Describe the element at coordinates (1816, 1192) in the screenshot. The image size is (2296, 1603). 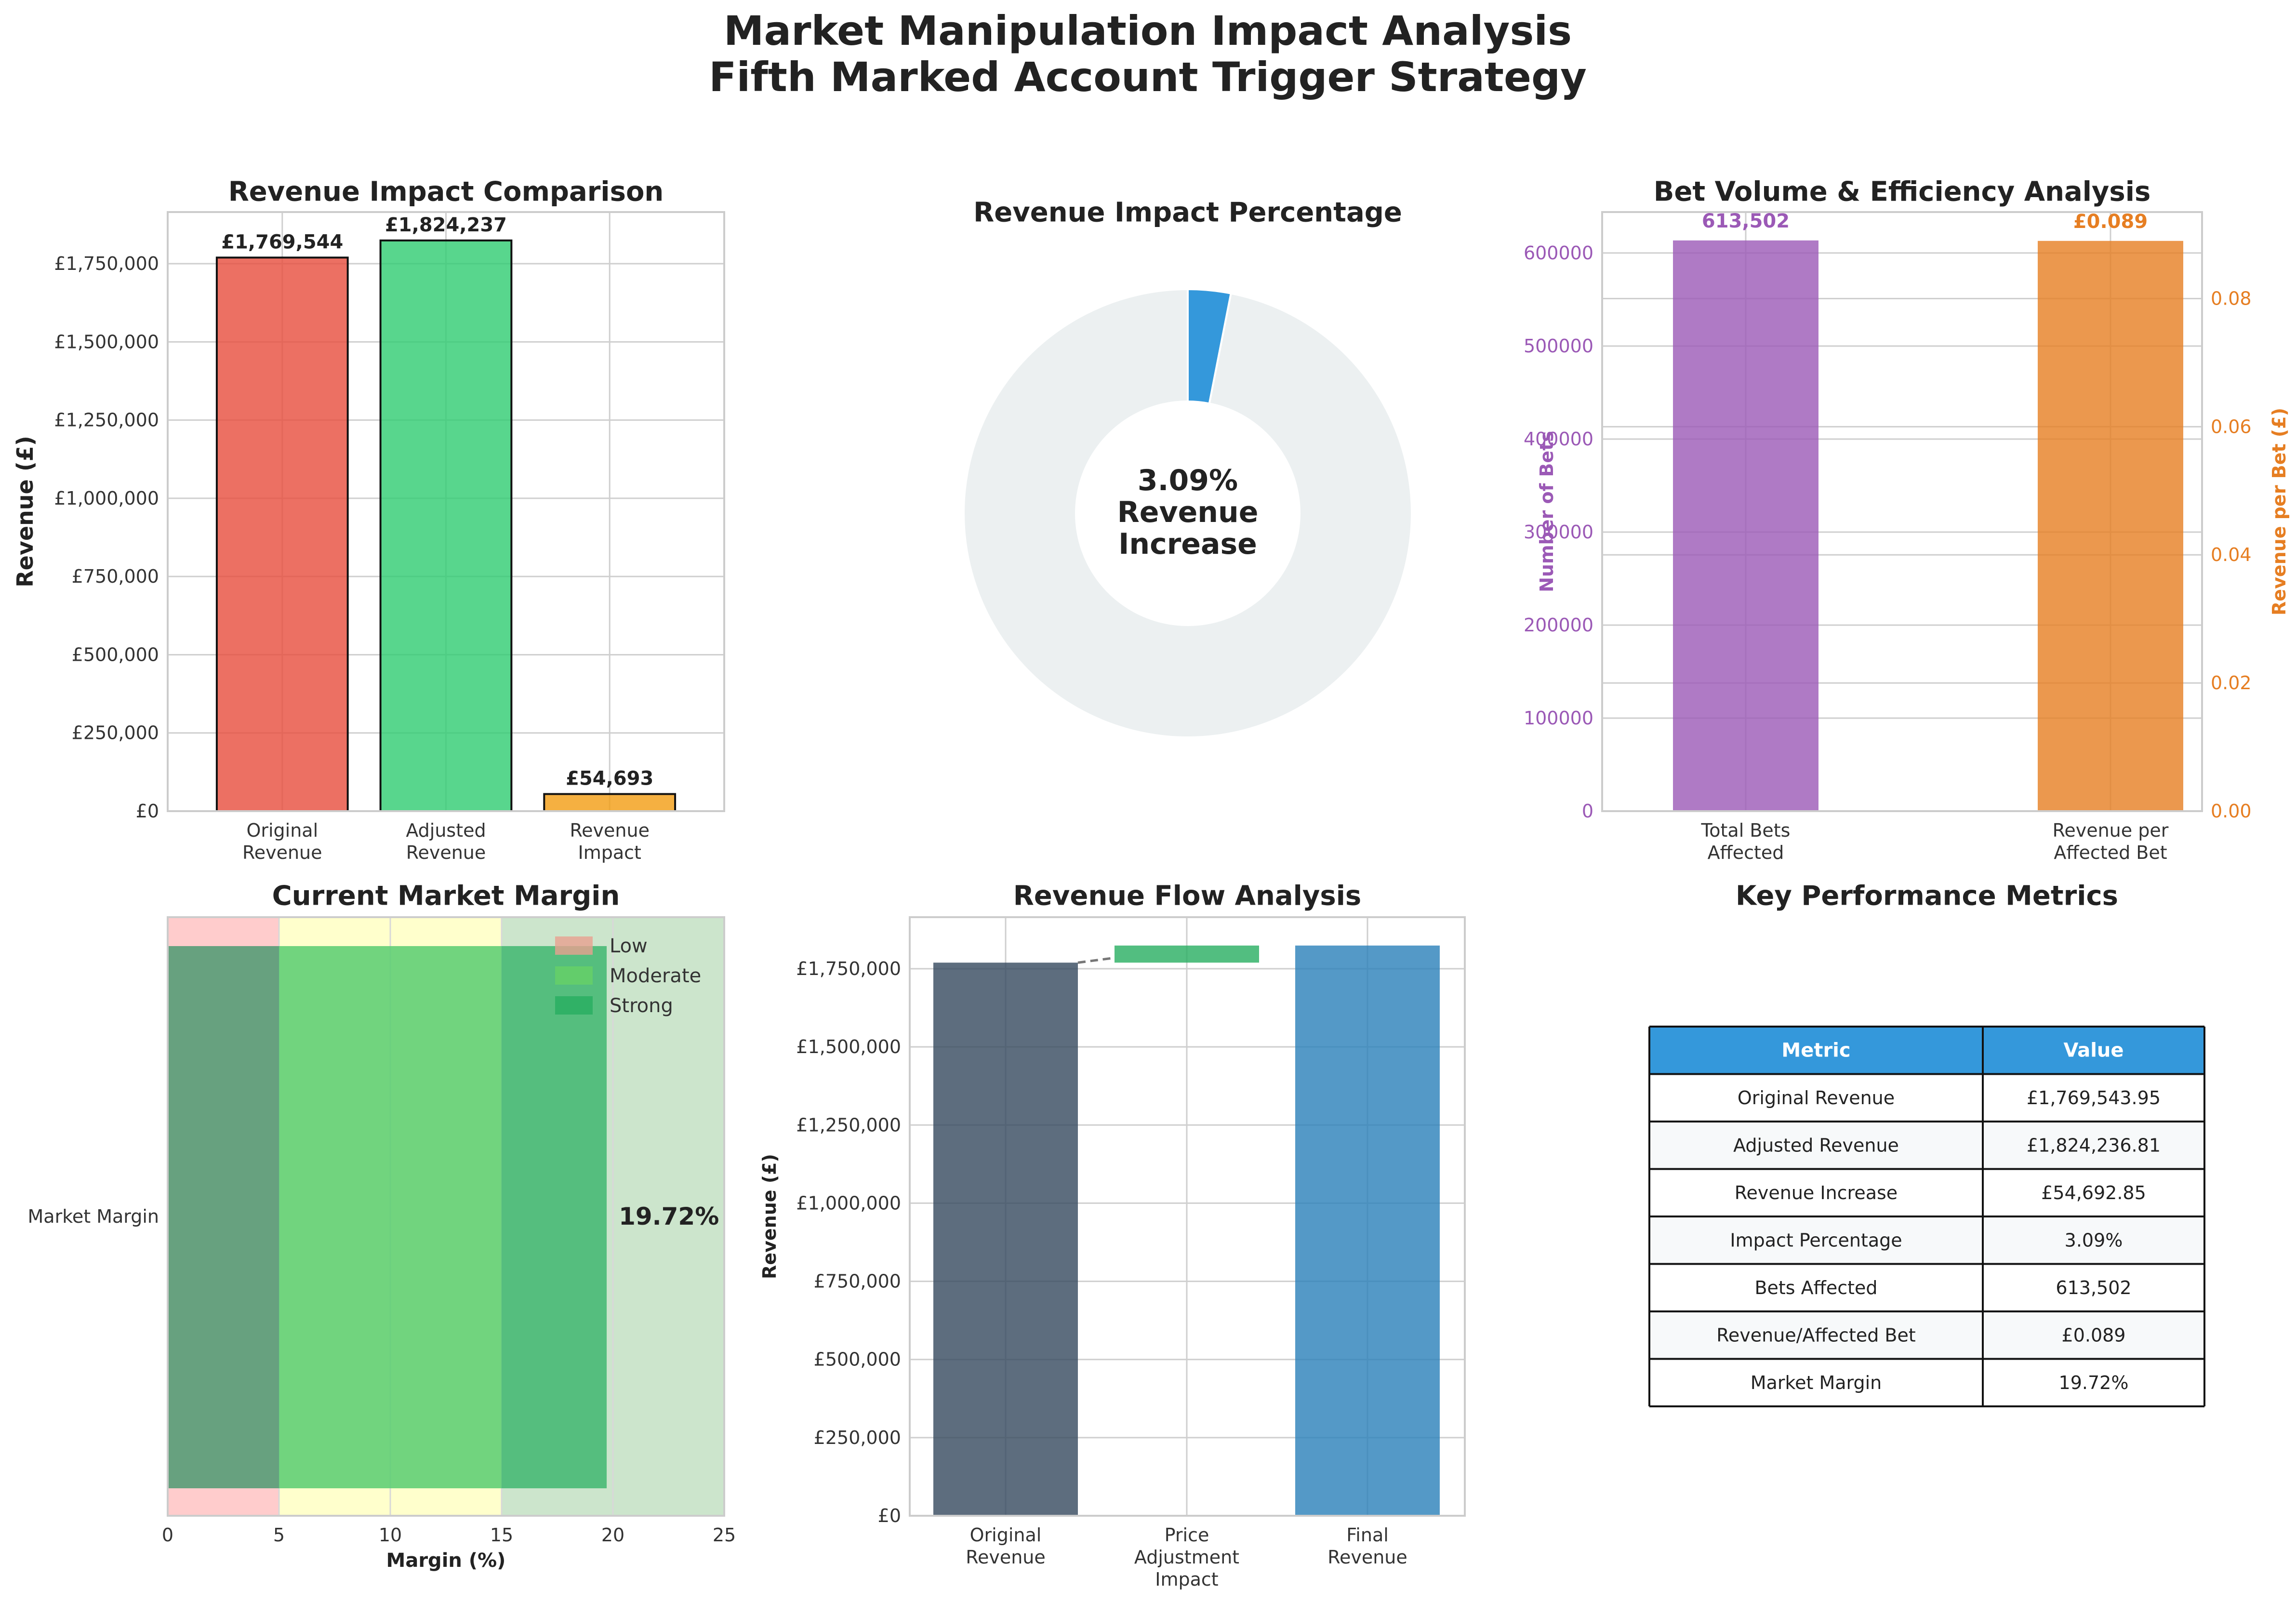
I see `table-cell: Revenue Increase` at that location.